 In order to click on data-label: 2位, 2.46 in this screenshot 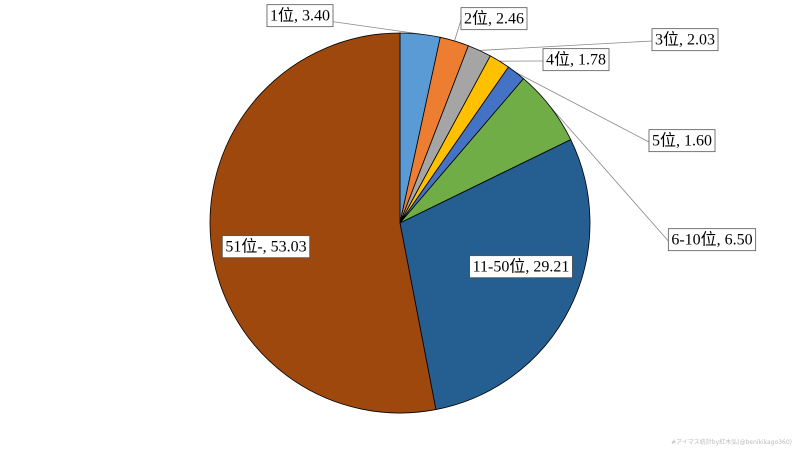, I will do `click(494, 19)`.